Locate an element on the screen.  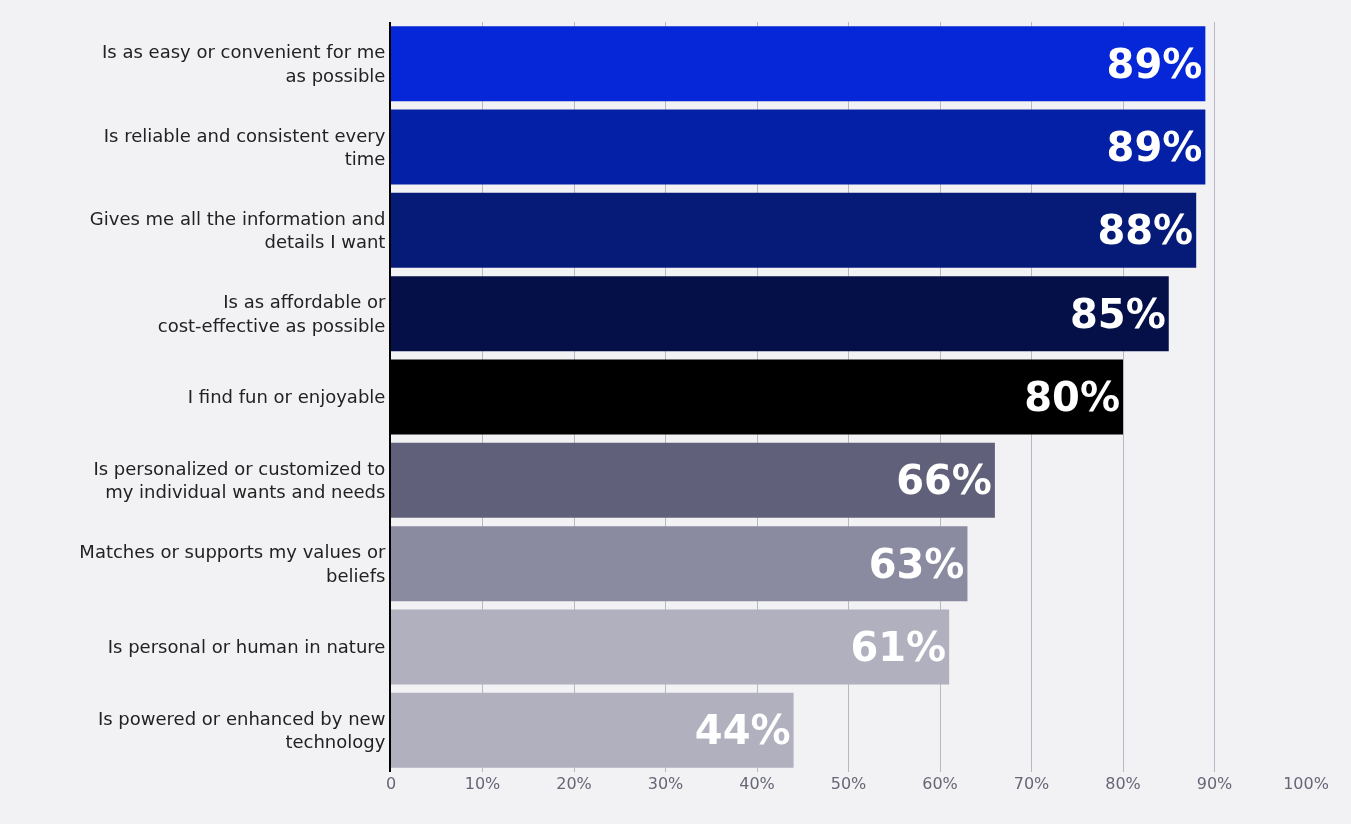
data-label: 44% is located at coordinates (742, 730).